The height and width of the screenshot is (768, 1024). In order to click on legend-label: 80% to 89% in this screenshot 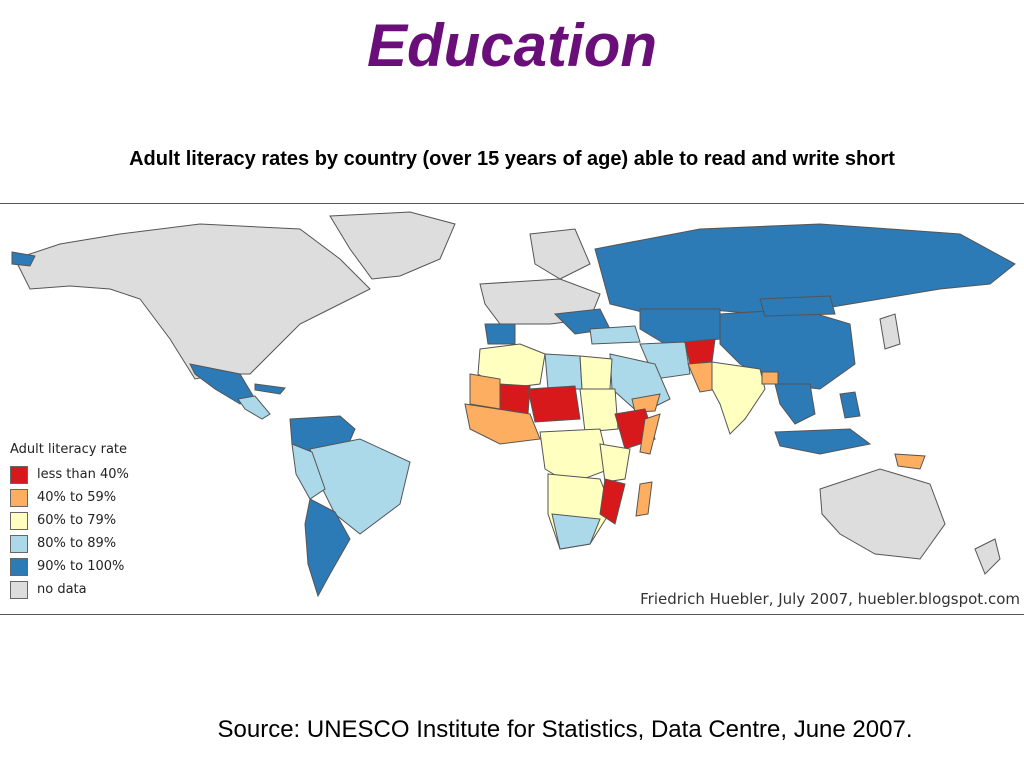, I will do `click(77, 543)`.